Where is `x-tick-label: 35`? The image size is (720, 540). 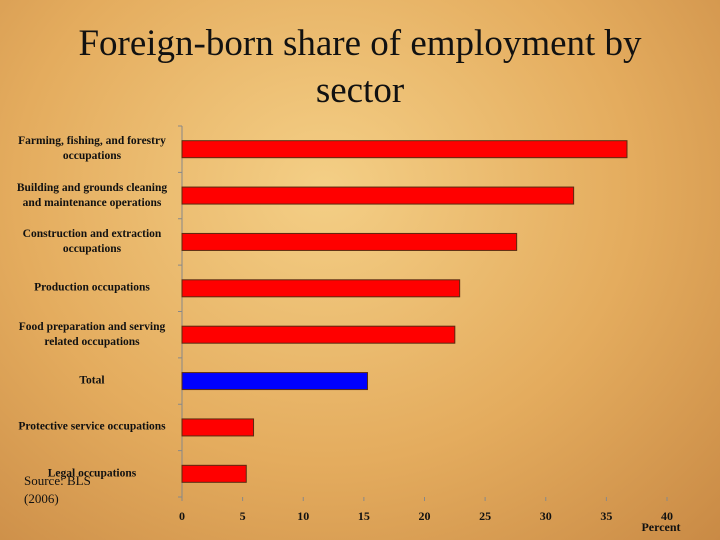
x-tick-label: 35 is located at coordinates (606, 516).